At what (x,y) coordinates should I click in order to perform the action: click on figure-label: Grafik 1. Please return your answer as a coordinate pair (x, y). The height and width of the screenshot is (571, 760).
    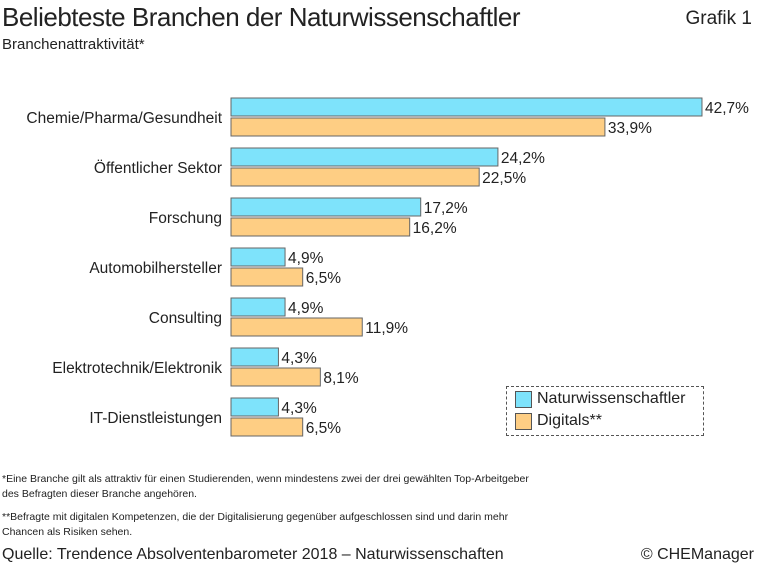
    Looking at the image, I should click on (718, 18).